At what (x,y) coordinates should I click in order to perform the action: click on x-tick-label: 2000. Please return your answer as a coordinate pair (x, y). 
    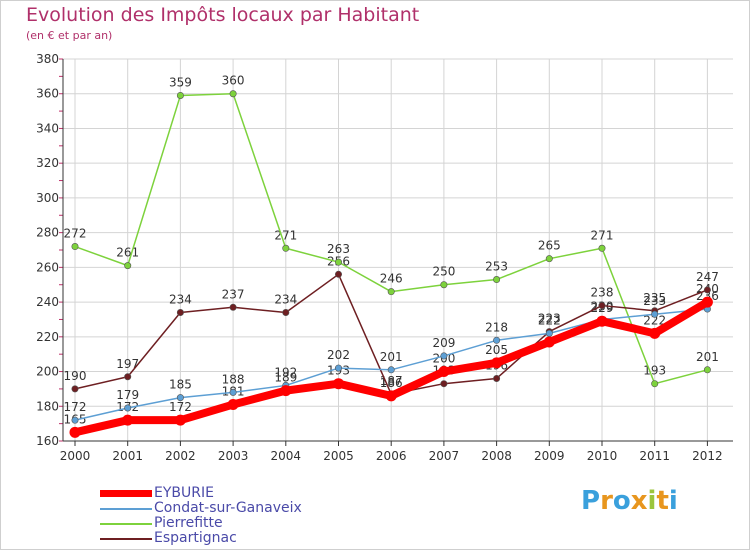
    Looking at the image, I should click on (75, 456).